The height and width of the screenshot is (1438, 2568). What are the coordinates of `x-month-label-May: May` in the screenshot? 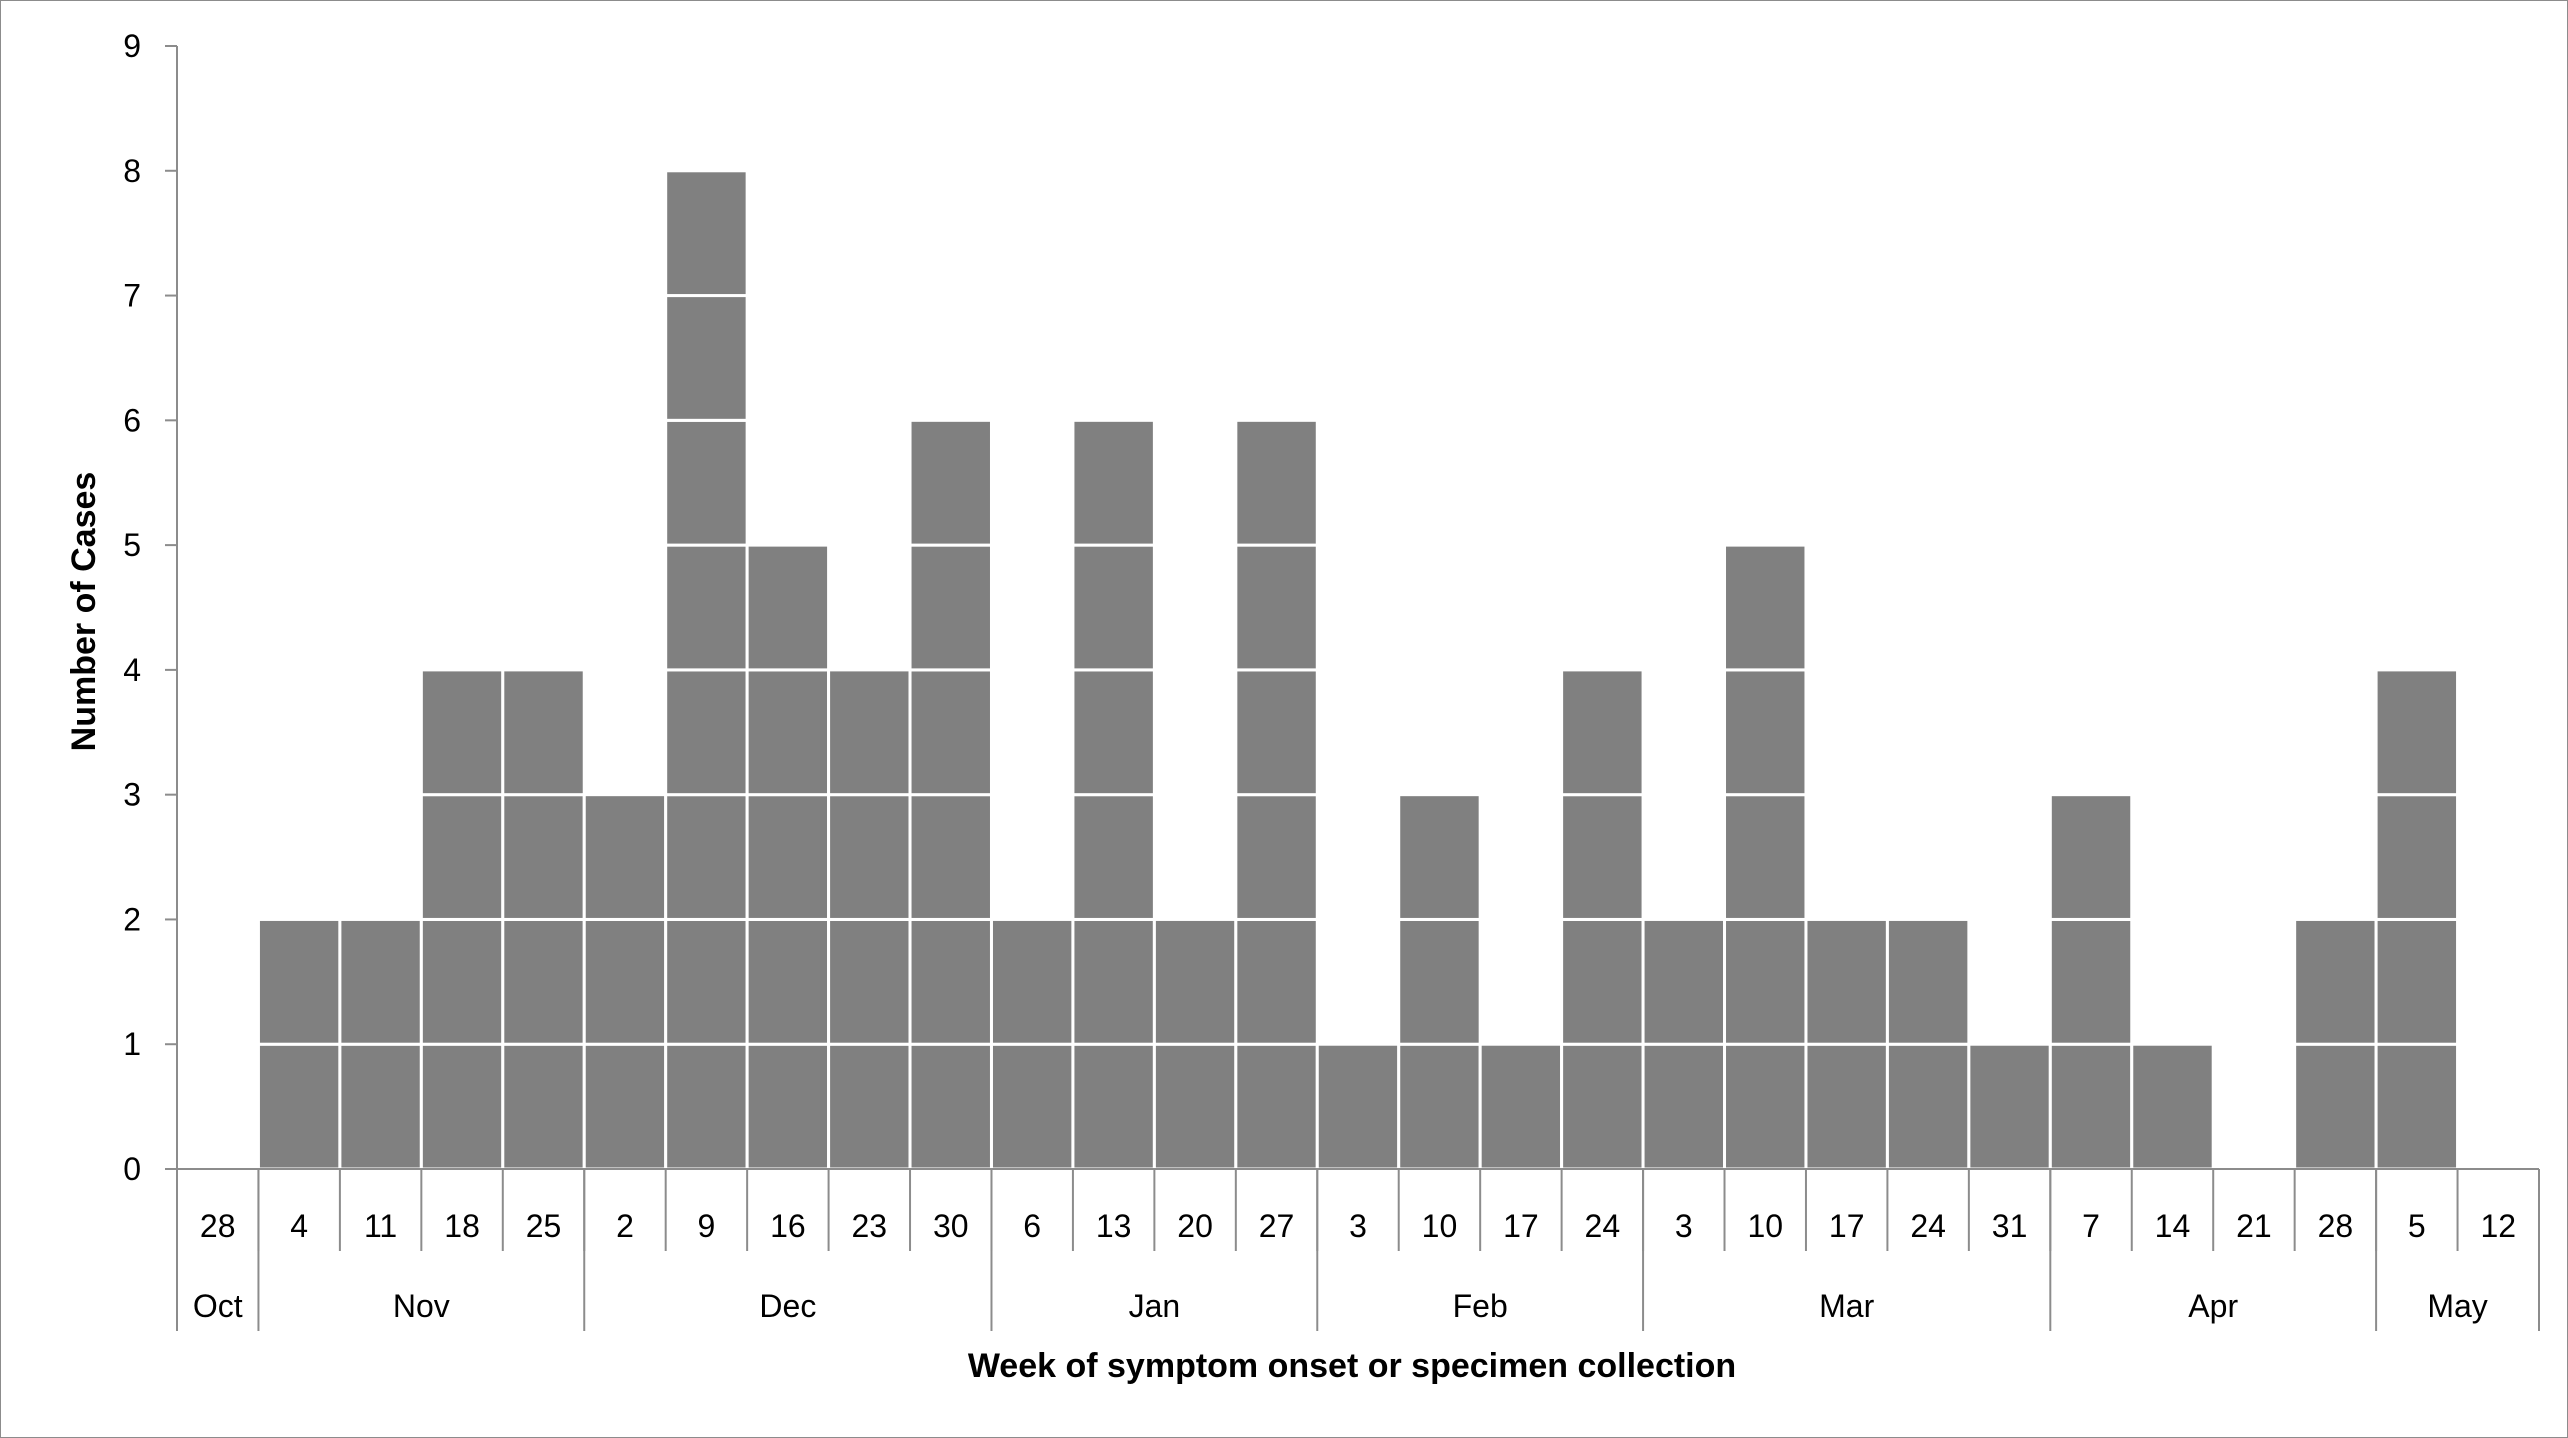 It's located at (2457, 1306).